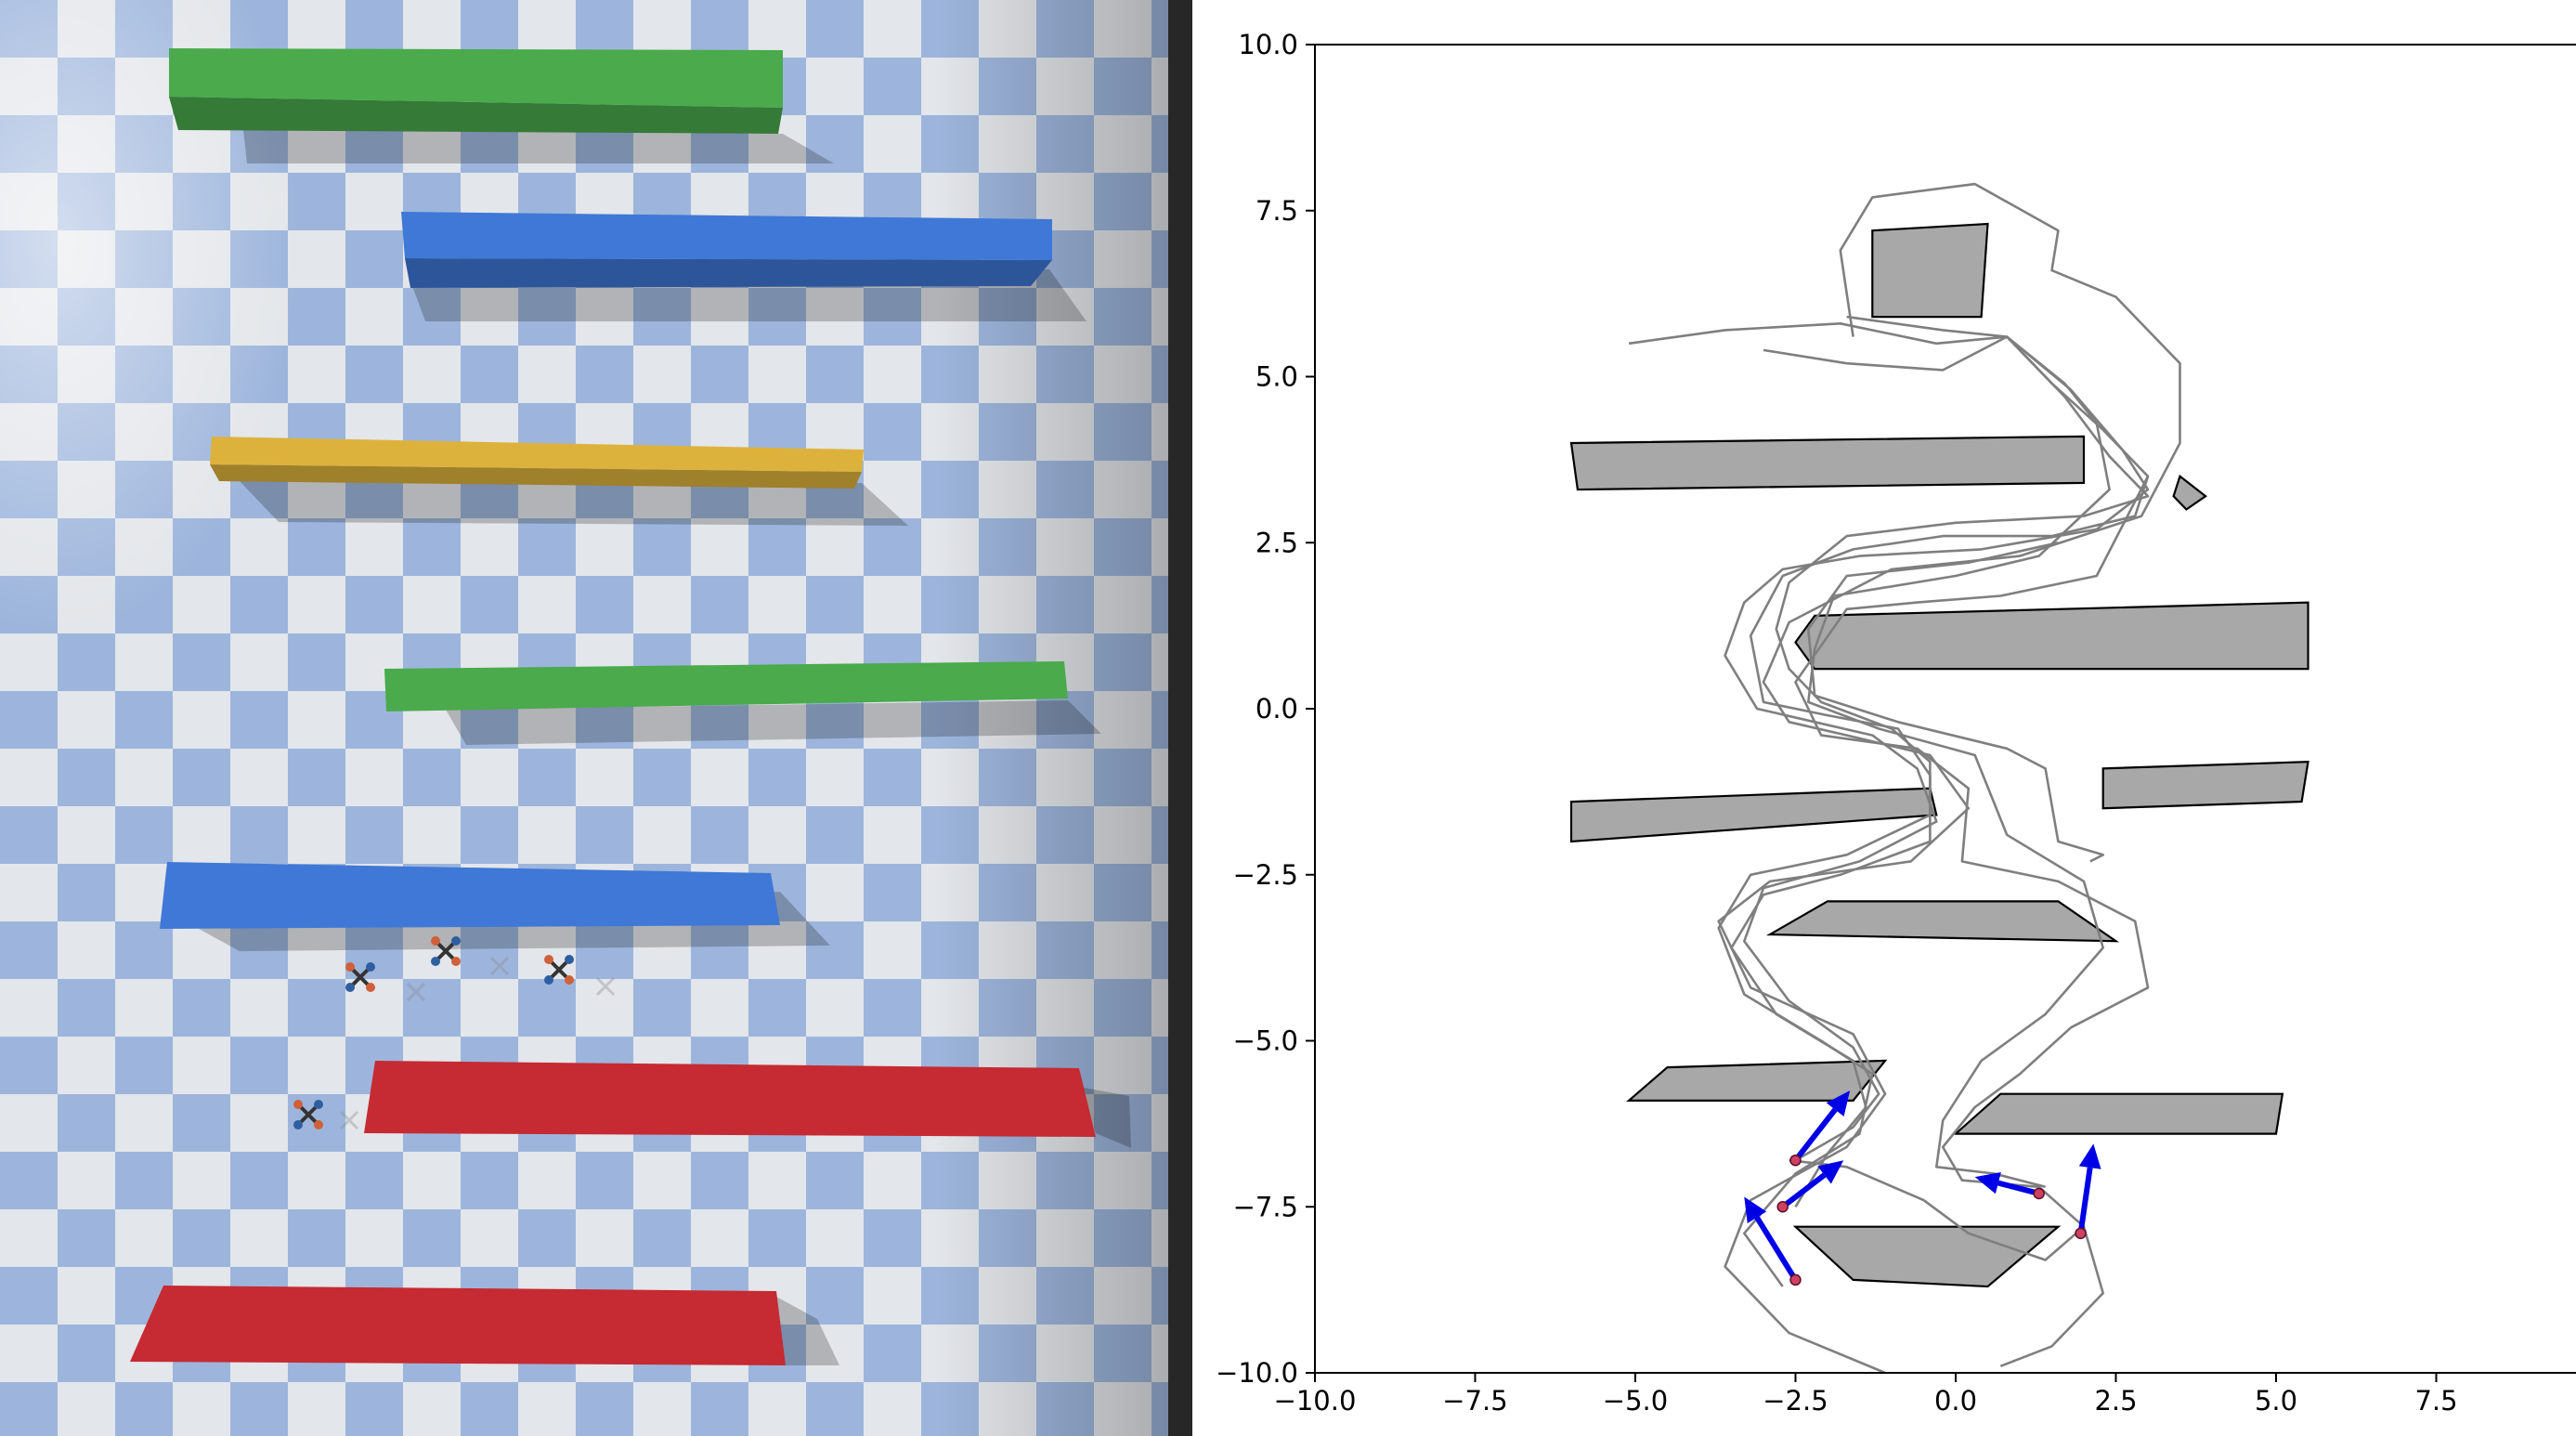 The width and height of the screenshot is (2576, 1436). Describe the element at coordinates (1265, 1206) in the screenshot. I see `y-tick-label: −7.5` at that location.